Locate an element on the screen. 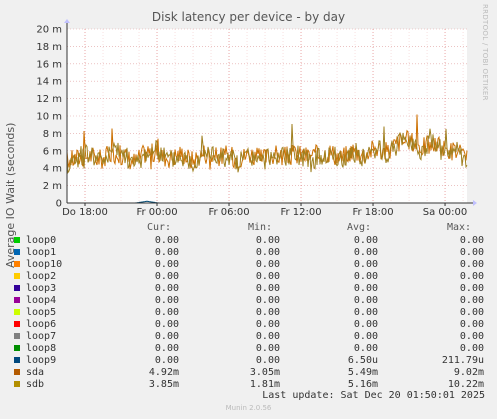  legend-label: loop7 is located at coordinates (41, 336).